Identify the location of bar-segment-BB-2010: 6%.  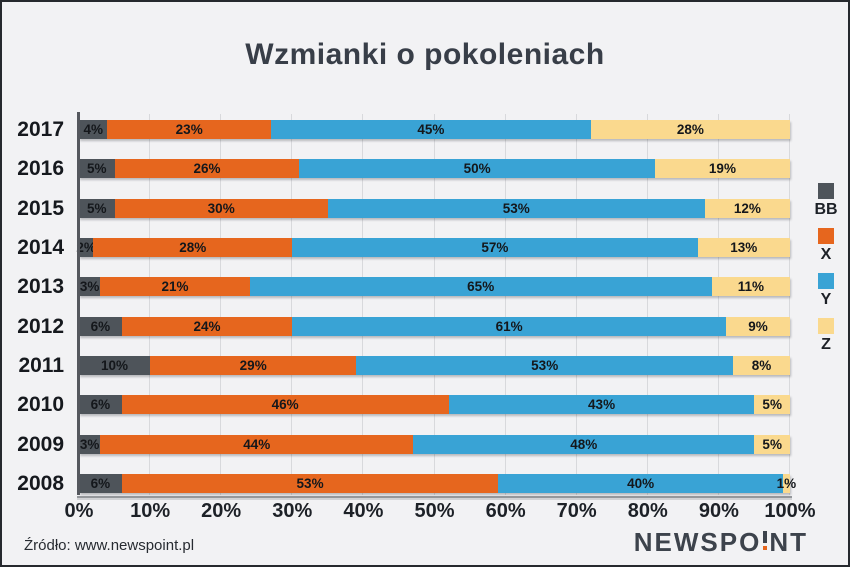
(100, 405).